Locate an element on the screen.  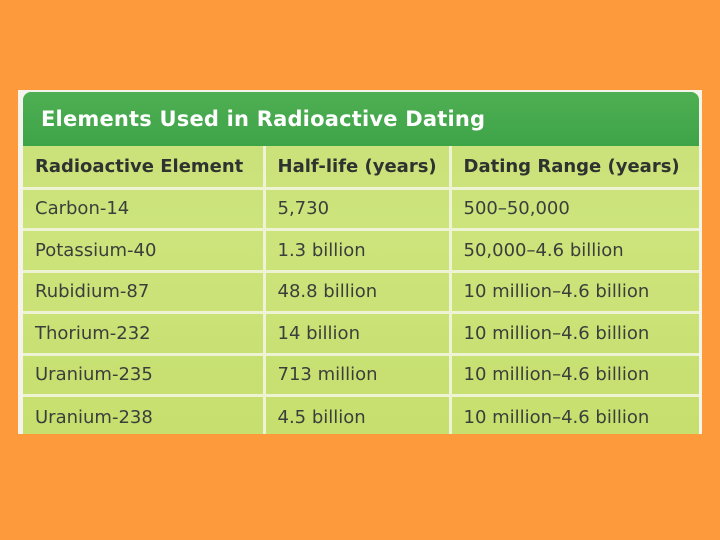
half-life-cell: 1.3 billion is located at coordinates (358, 251).